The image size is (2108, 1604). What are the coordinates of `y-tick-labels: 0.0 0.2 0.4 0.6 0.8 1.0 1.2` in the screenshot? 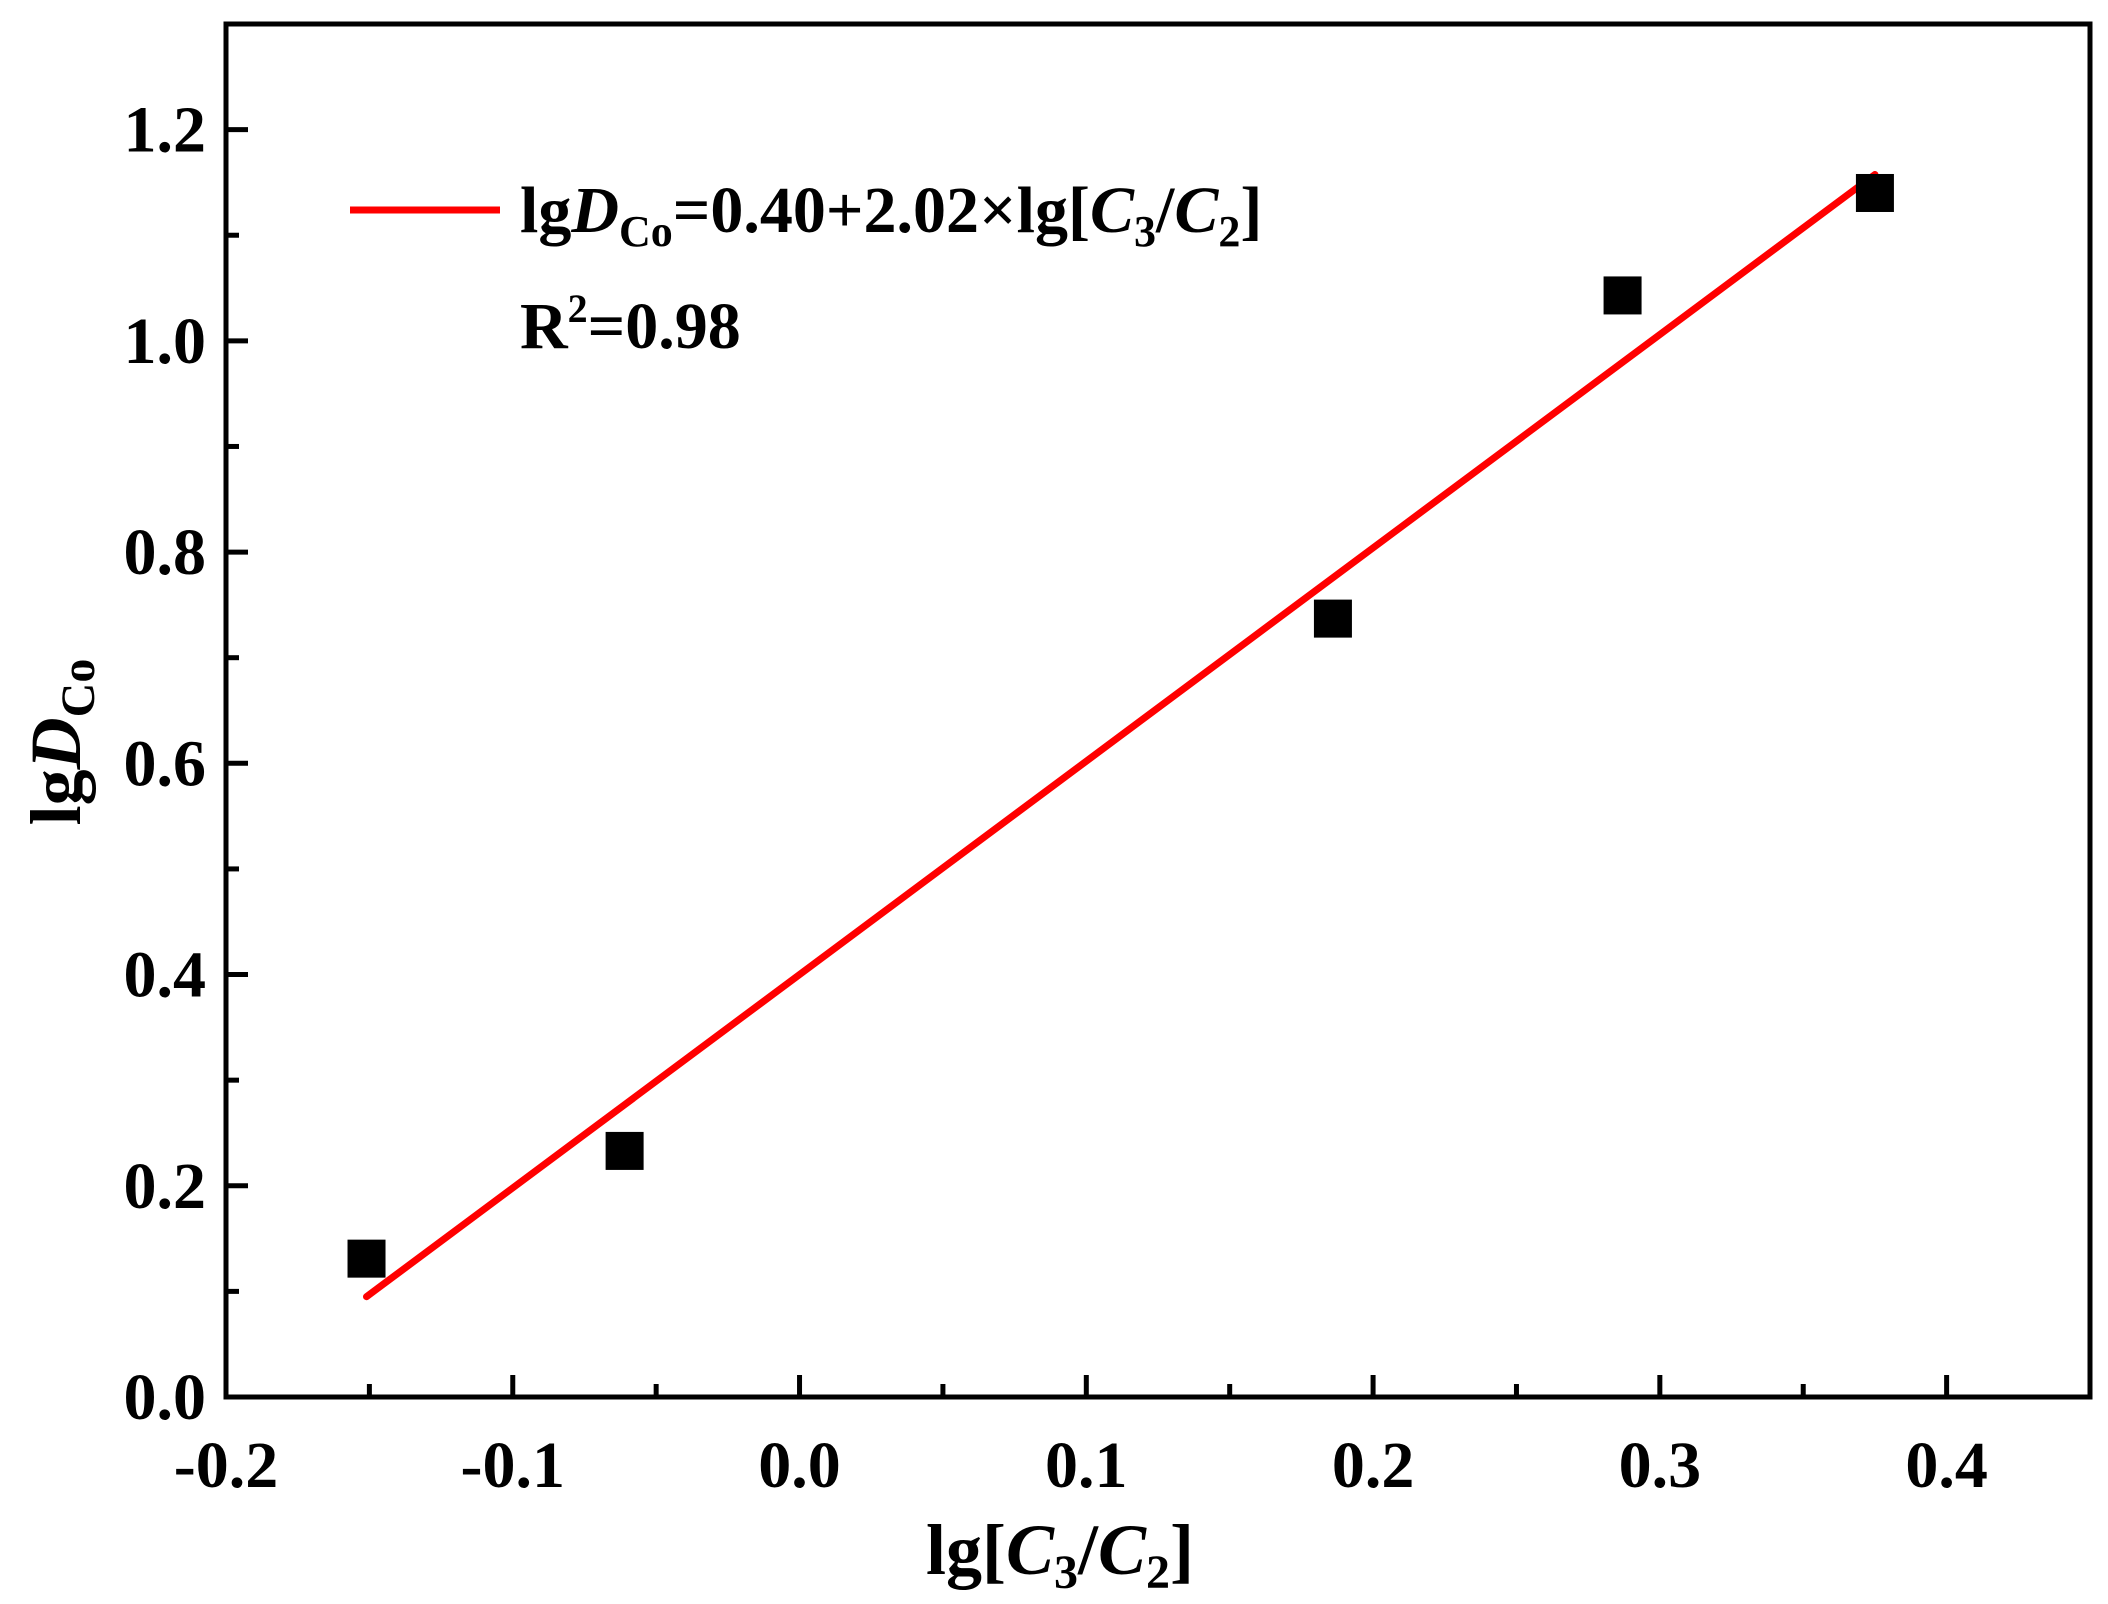 It's located at (165, 764).